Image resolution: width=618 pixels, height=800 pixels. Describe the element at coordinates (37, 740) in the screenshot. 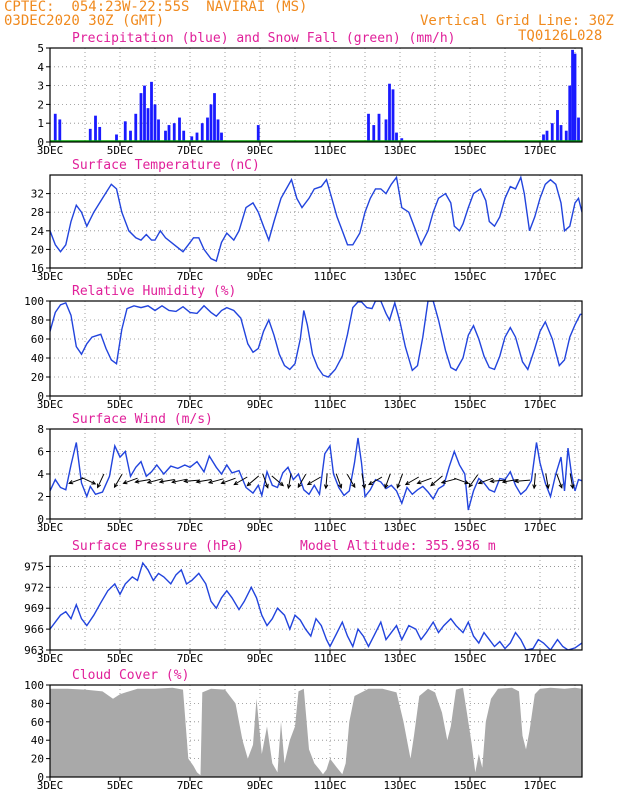

I see `y-tick-label: 40` at that location.